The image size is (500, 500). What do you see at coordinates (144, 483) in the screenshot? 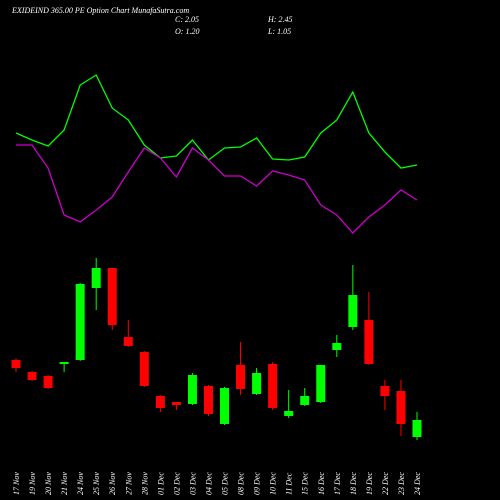
I see `x-tick-label: 28 Nov` at bounding box center [144, 483].